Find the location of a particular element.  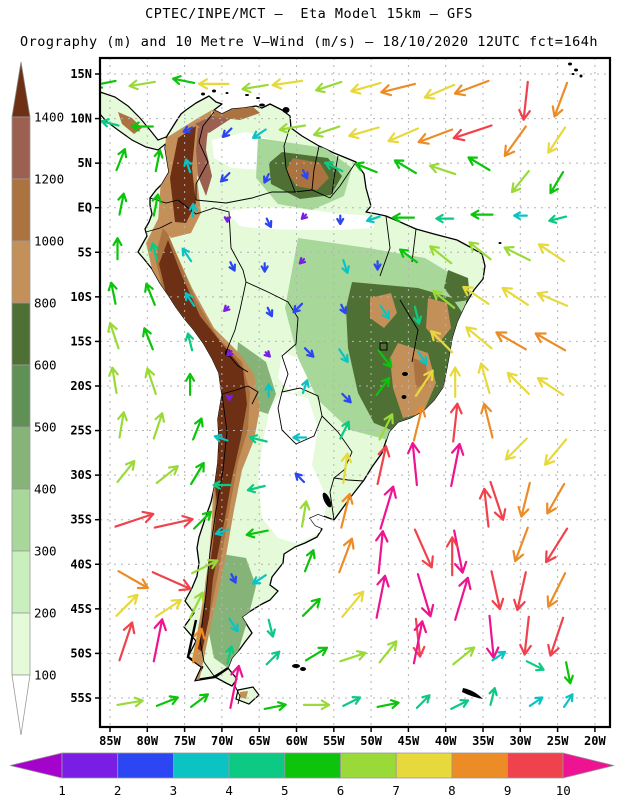

wind-colorbar-label: 1 is located at coordinates (62, 790).